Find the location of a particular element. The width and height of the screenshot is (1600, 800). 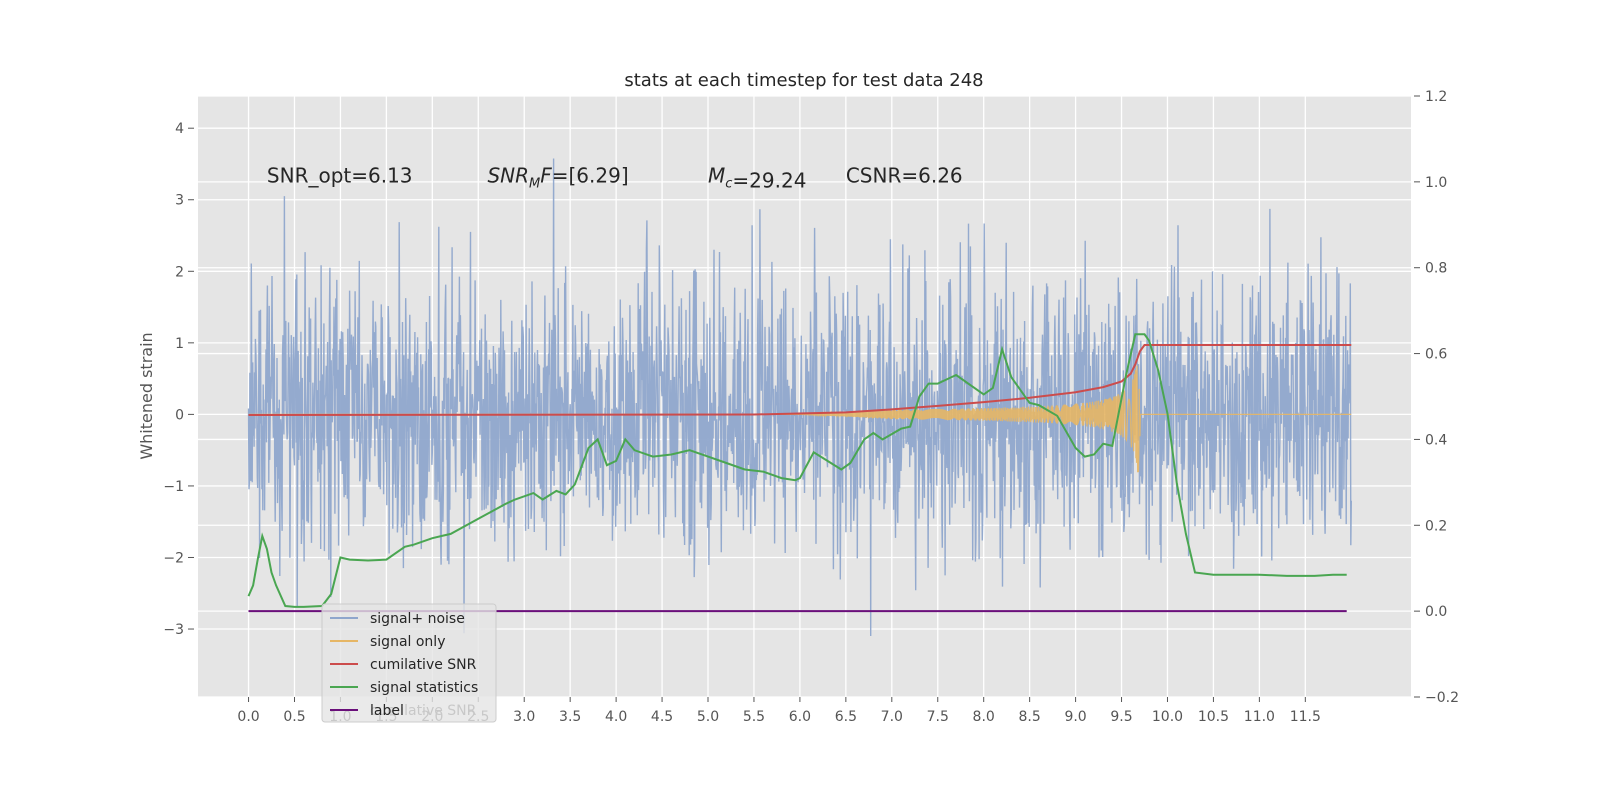

x-tick-label: 7.5 is located at coordinates (938, 717).